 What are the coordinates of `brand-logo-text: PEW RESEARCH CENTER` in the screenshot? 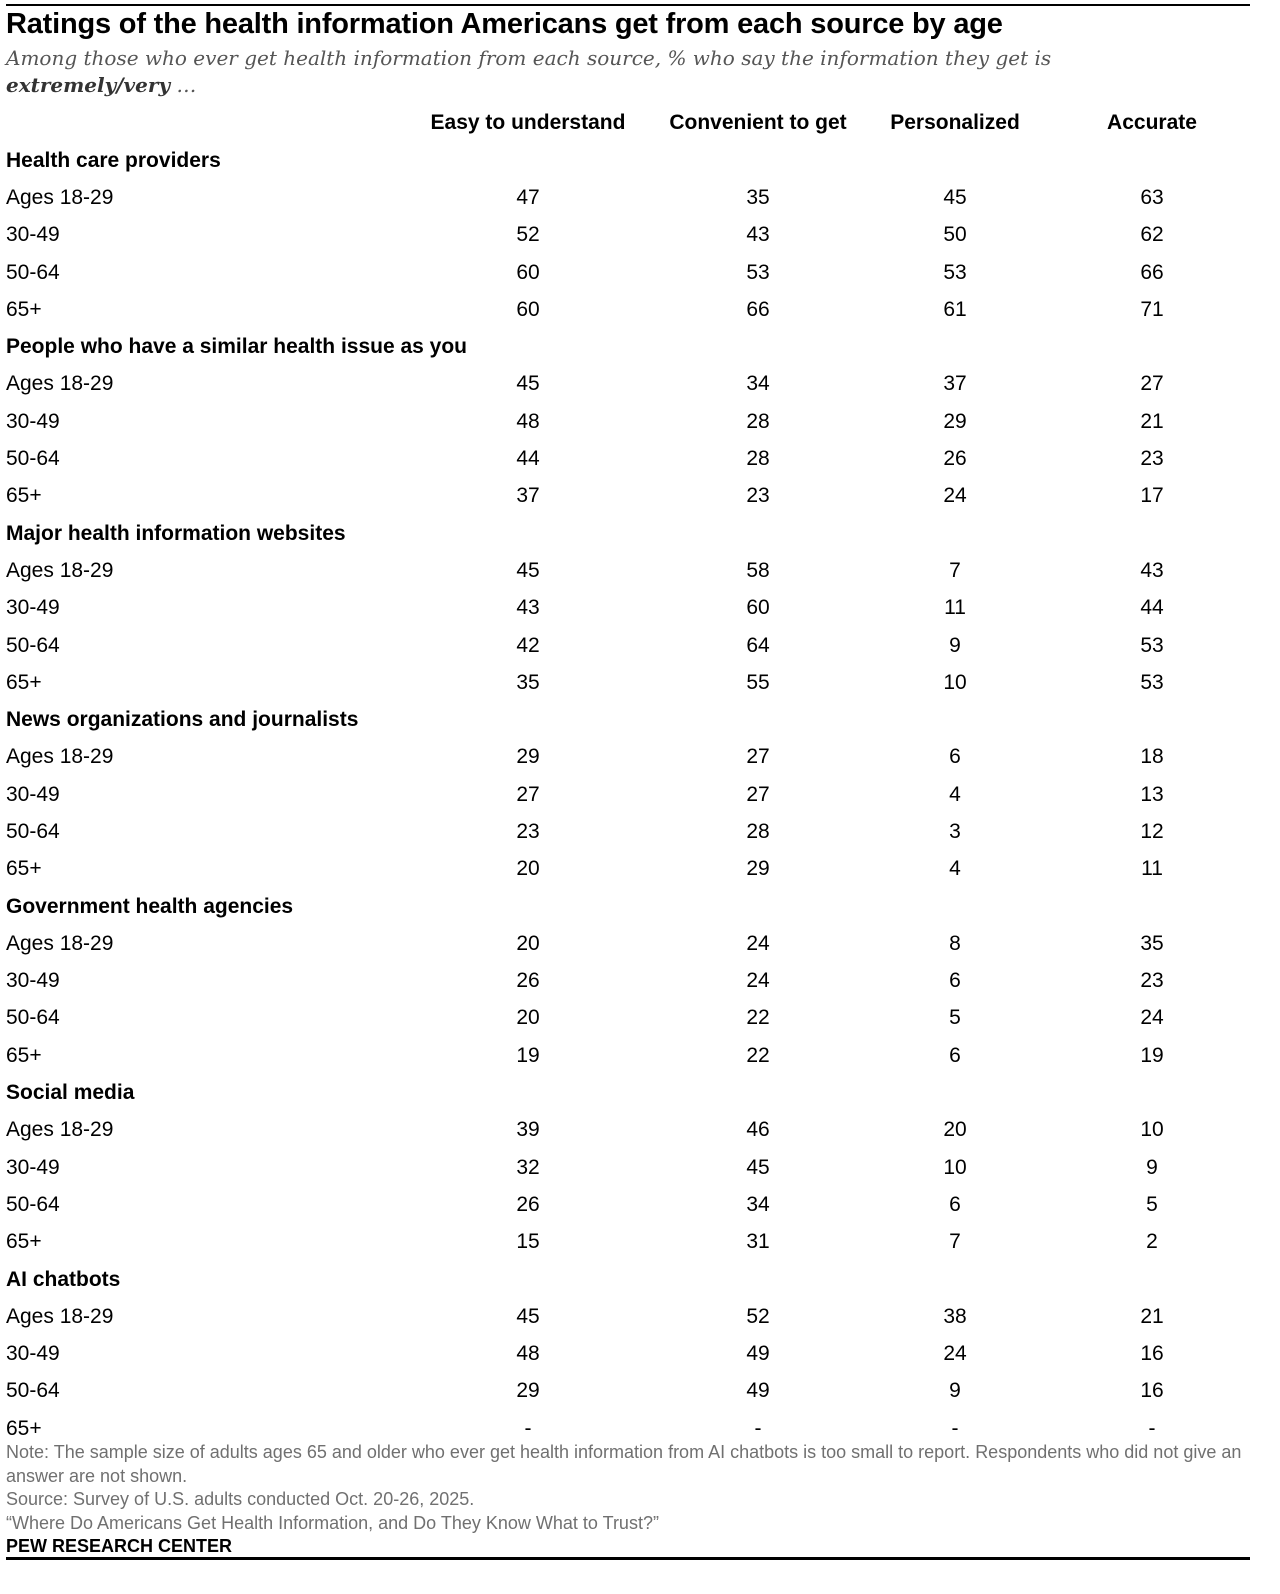 It's located at (119, 1546).